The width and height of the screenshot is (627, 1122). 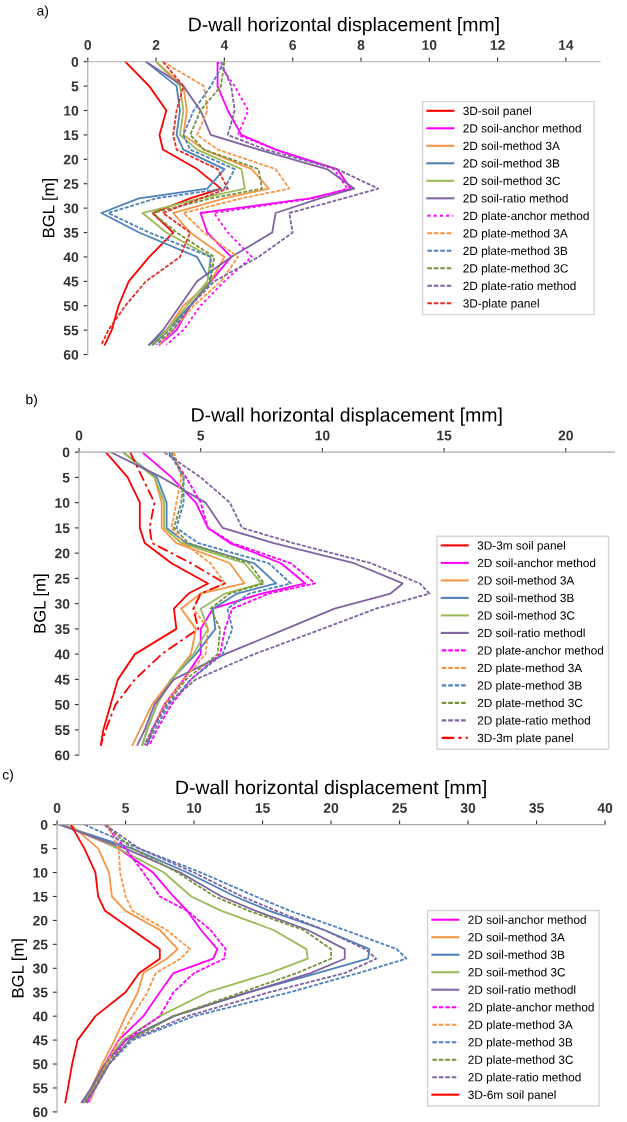 What do you see at coordinates (43, 12) in the screenshot?
I see `text: a)` at bounding box center [43, 12].